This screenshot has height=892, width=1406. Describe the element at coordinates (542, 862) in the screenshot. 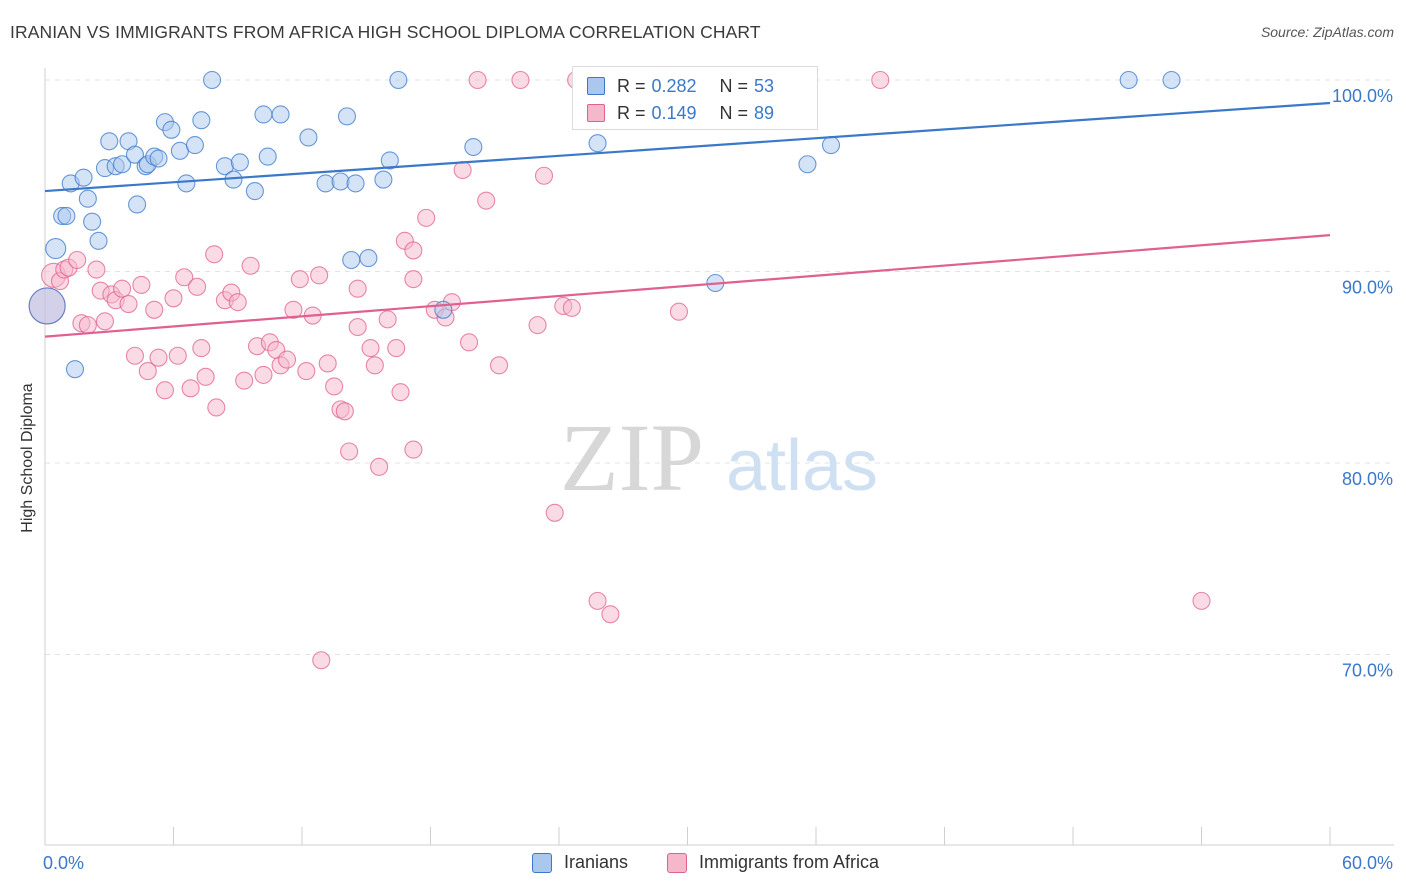

I see `bottom-legend-swatch-blue` at that location.